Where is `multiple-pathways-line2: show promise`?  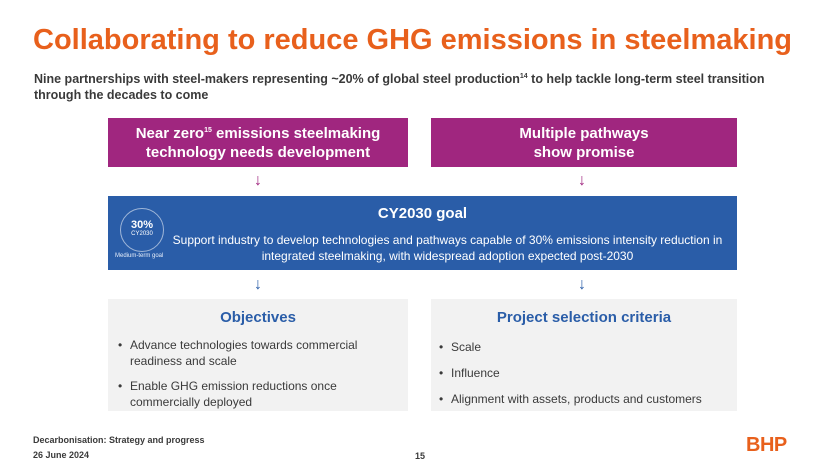 multiple-pathways-line2: show promise is located at coordinates (584, 152).